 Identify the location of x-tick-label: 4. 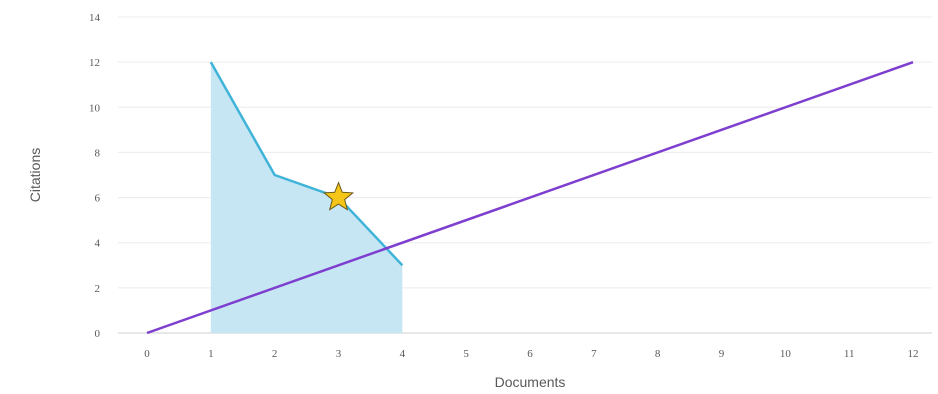
(403, 354).